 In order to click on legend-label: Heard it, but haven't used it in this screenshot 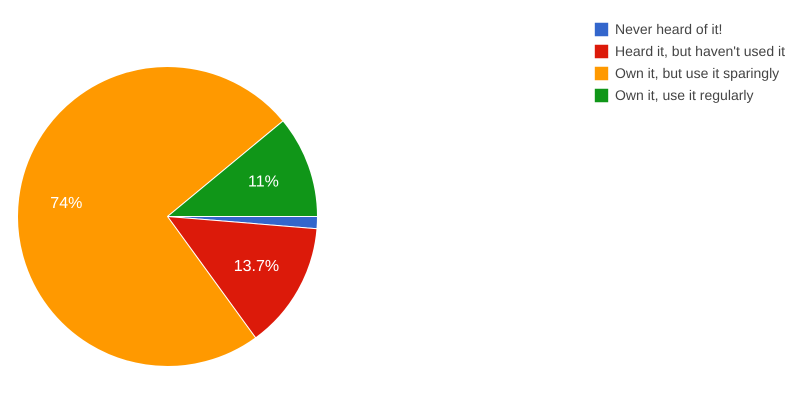, I will do `click(700, 51)`.